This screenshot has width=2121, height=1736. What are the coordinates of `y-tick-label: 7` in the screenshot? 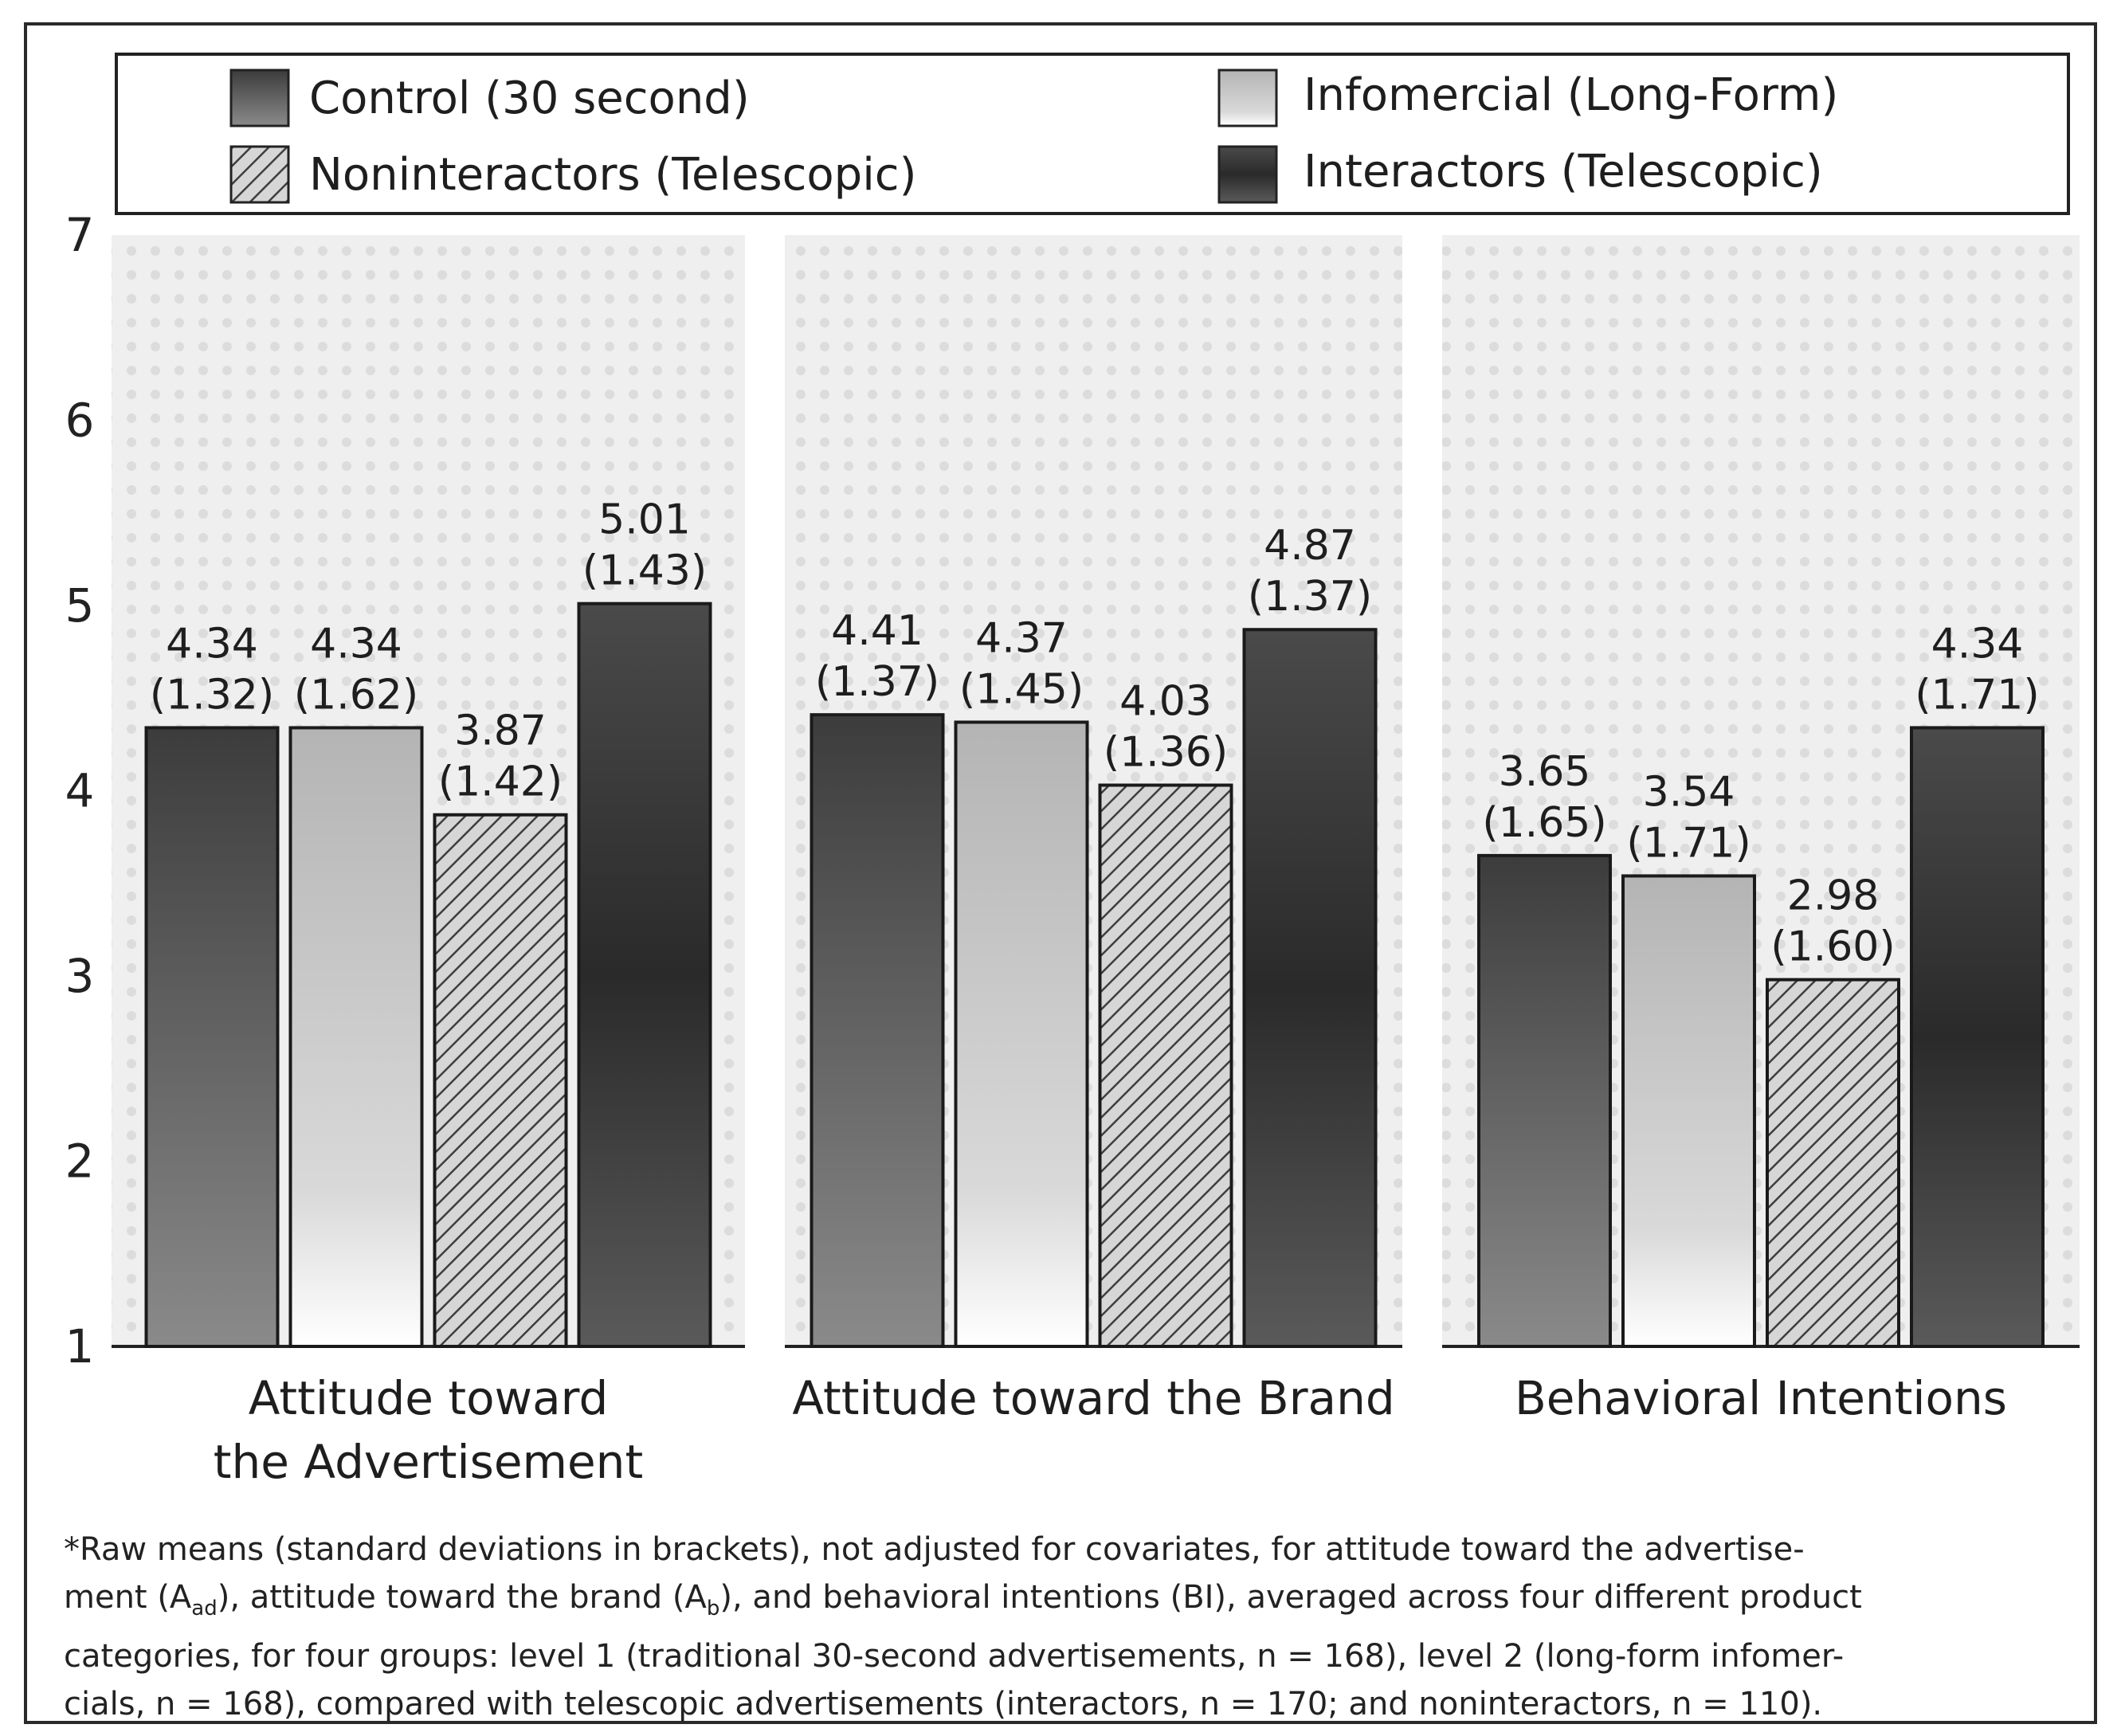 It's located at (80, 235).